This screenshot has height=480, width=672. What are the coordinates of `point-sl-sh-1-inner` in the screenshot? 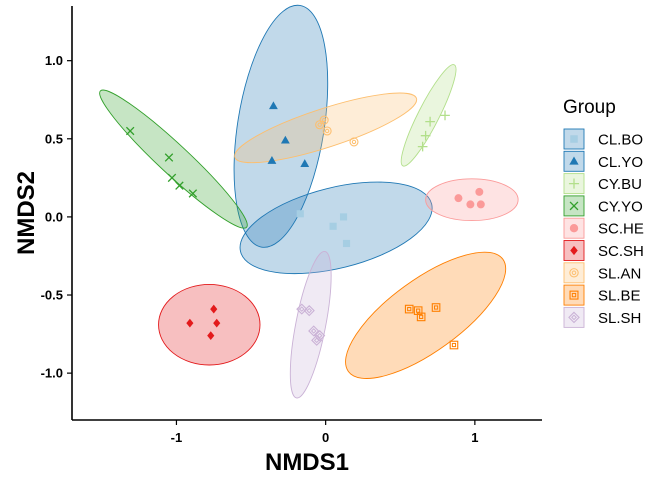 It's located at (309, 310).